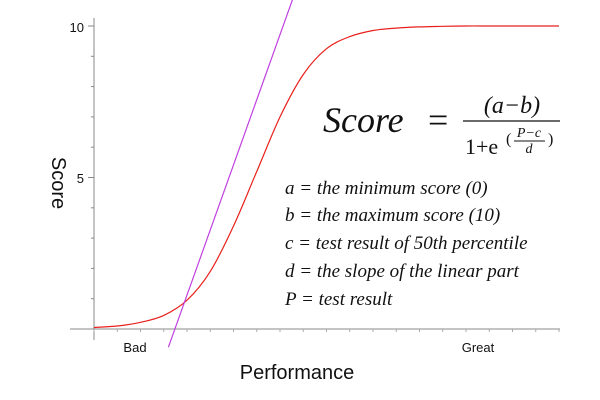 This screenshot has height=400, width=600. I want to click on definition-a: a = the minimum score (0), so click(386, 188).